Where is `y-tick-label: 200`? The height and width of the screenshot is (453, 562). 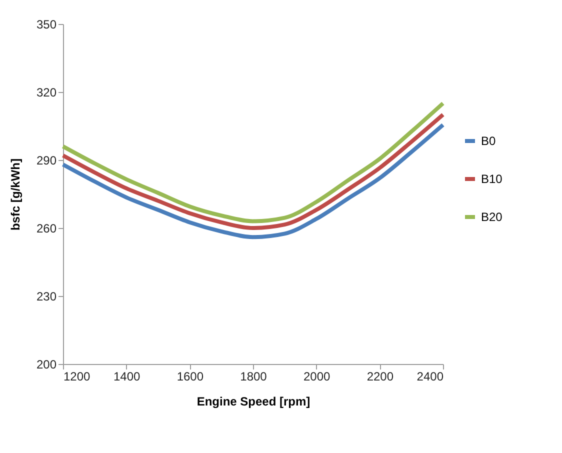
y-tick-label: 200 is located at coordinates (46, 365).